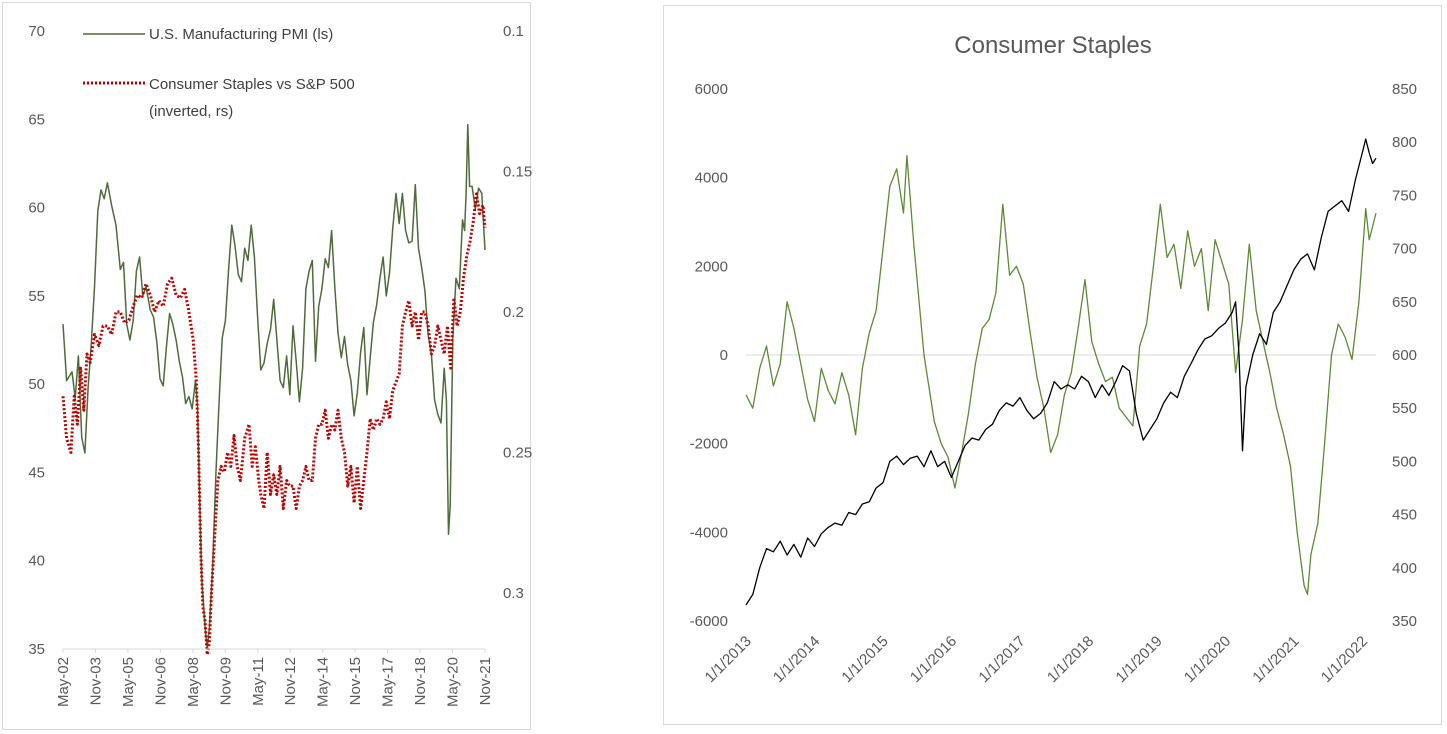 The height and width of the screenshot is (734, 1447). I want to click on y-left-tick-label: 6000, so click(711, 89).